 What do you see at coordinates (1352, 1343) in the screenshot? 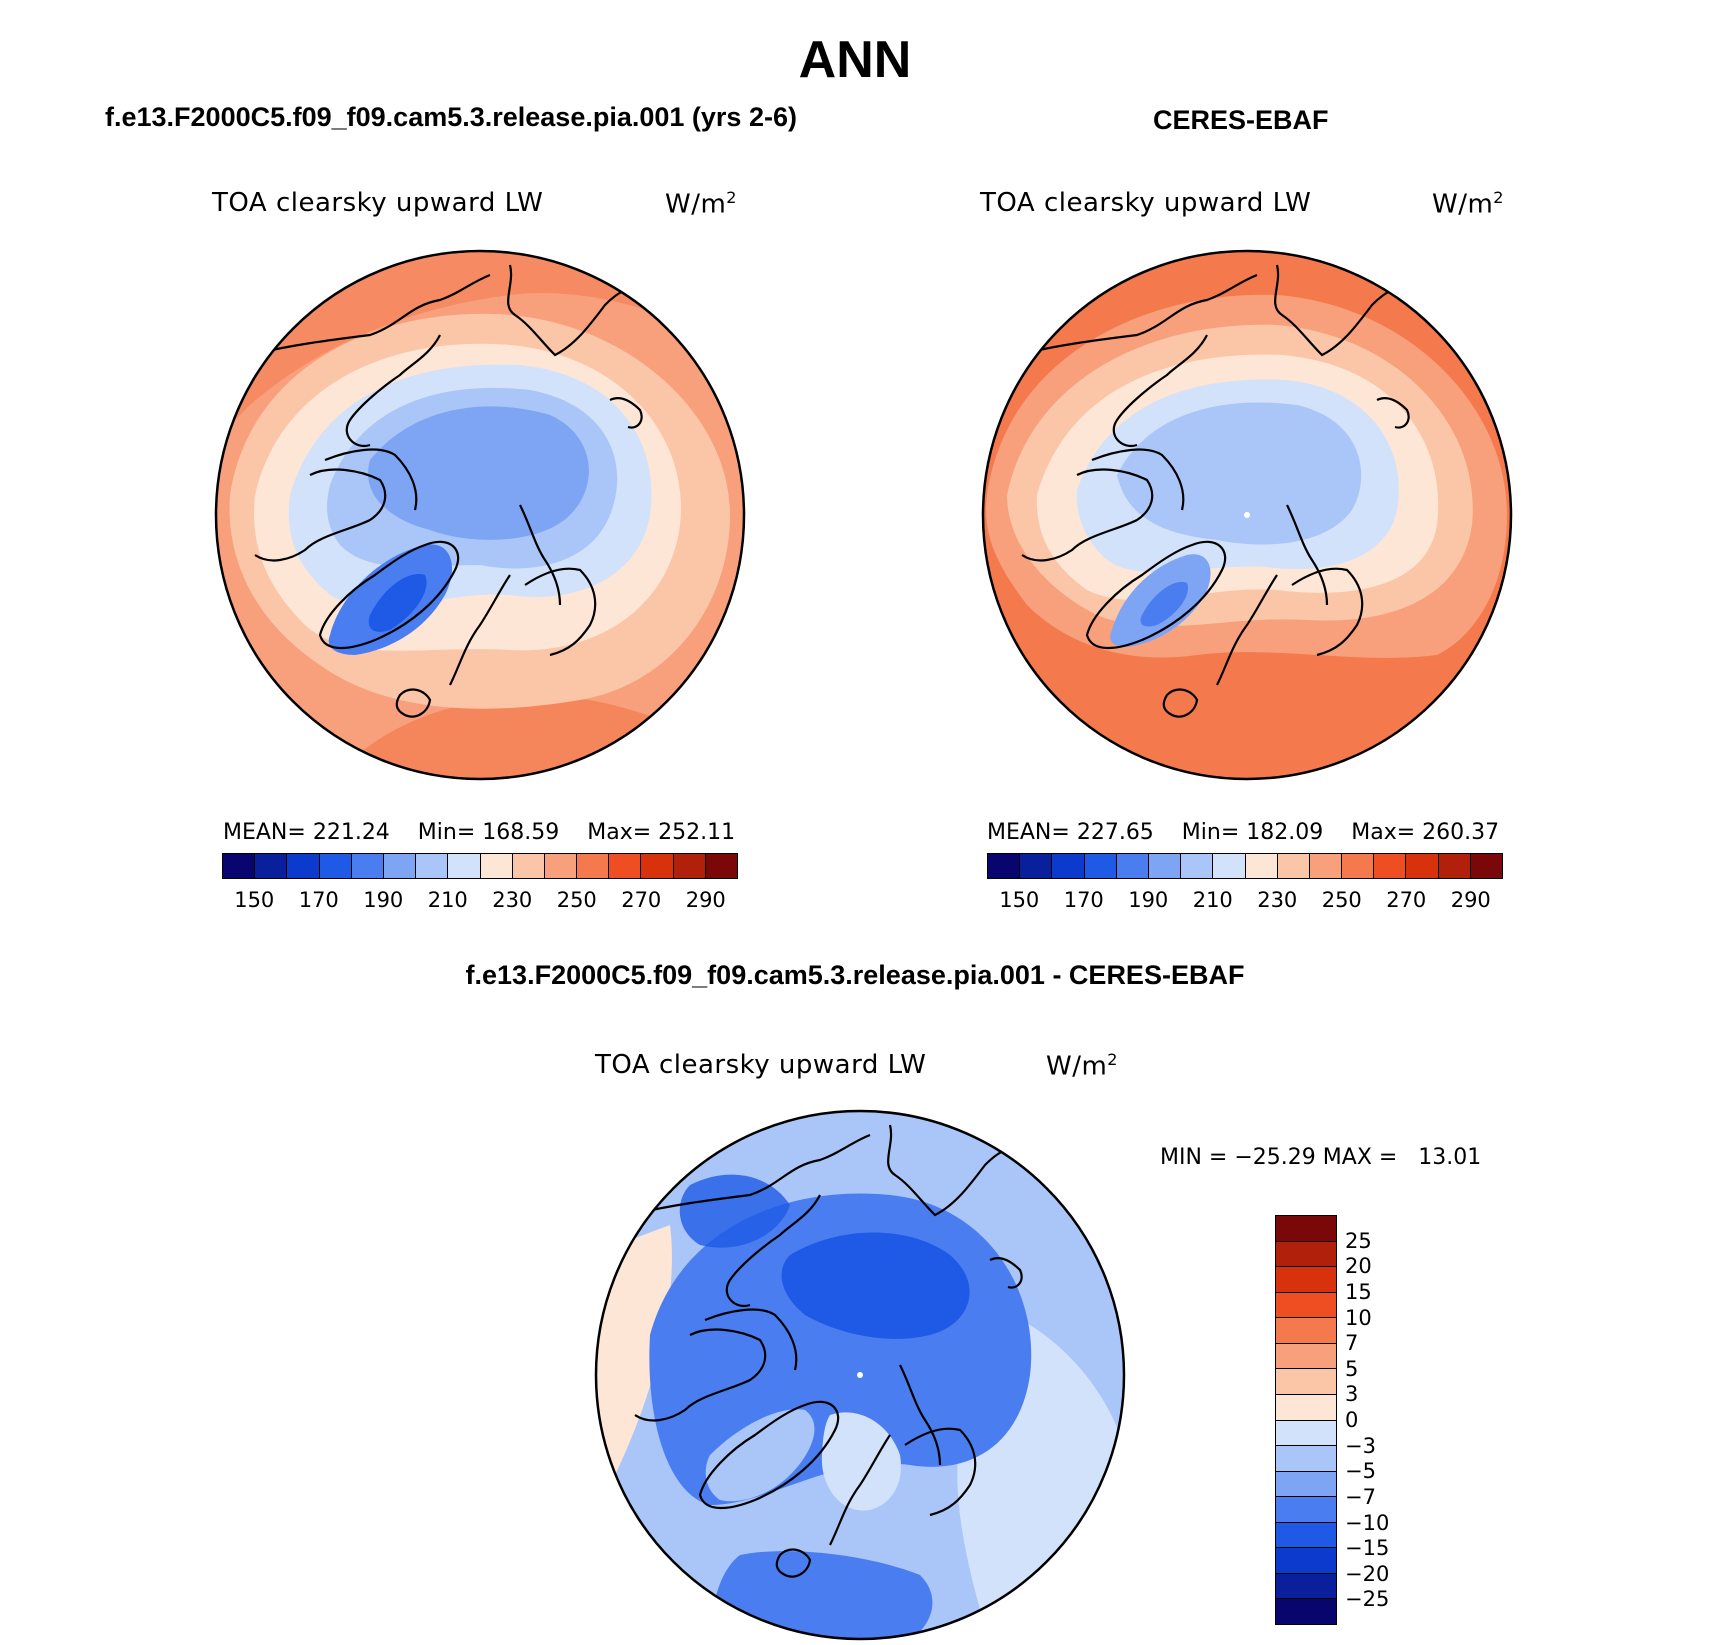
I see `colorbar-tick-label: 7` at bounding box center [1352, 1343].